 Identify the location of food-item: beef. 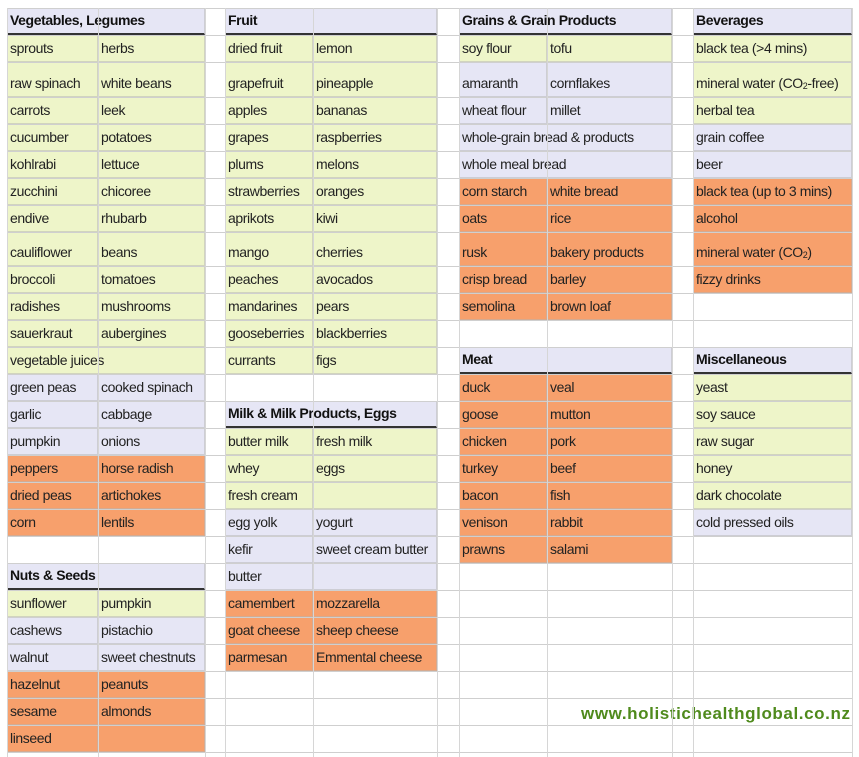
(609, 468).